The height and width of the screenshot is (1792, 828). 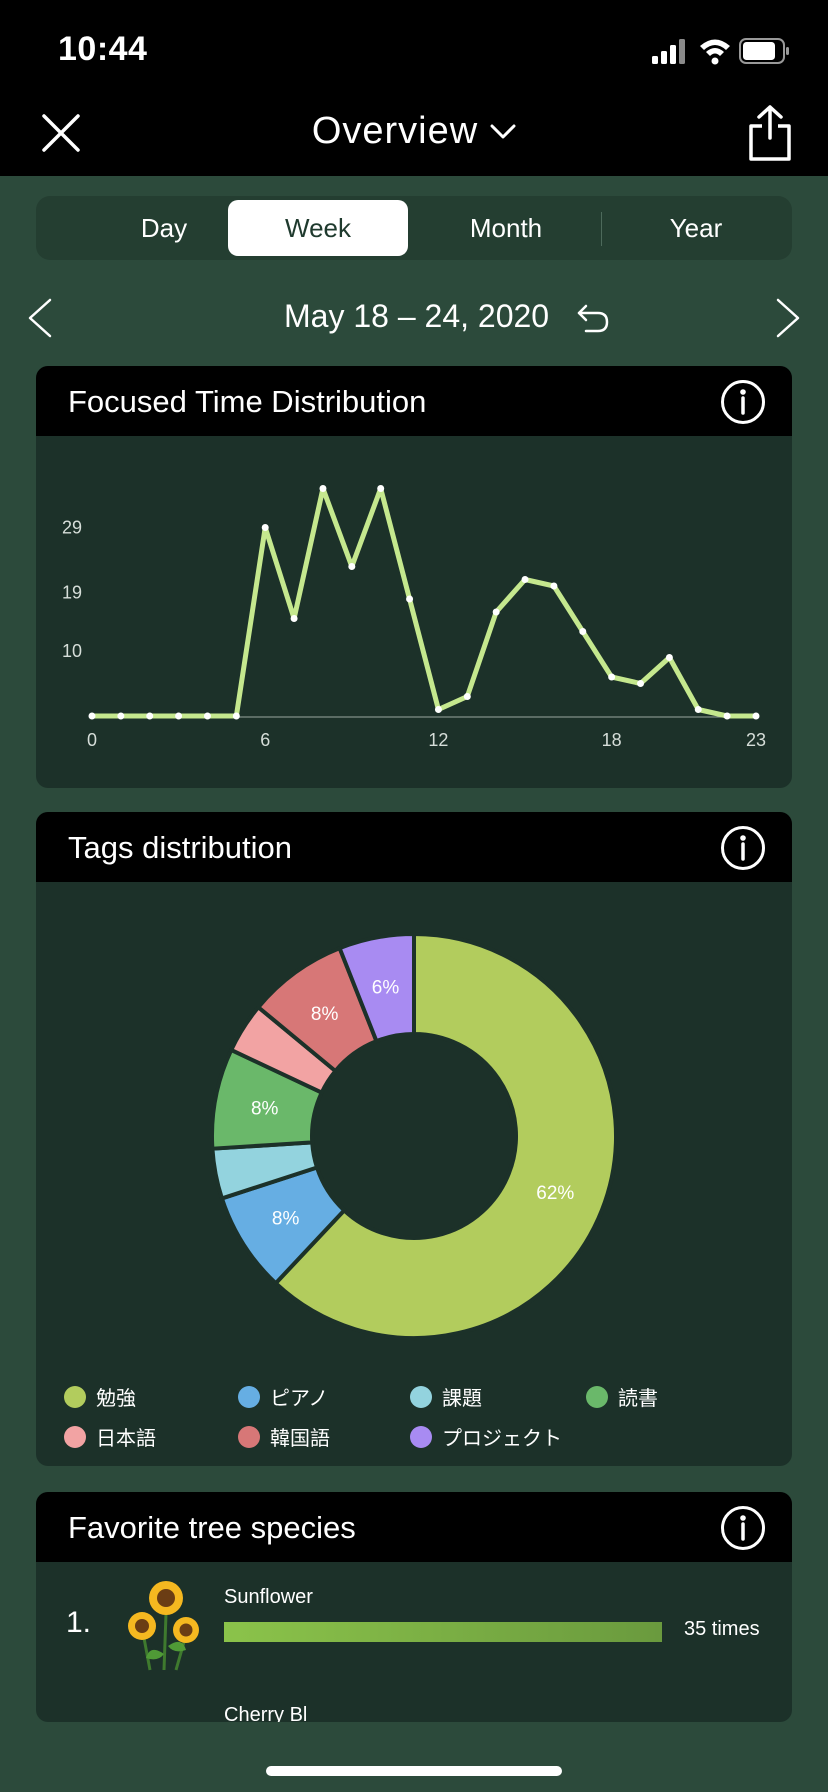 I want to click on legend-label: ピアノ, so click(x=299, y=1398).